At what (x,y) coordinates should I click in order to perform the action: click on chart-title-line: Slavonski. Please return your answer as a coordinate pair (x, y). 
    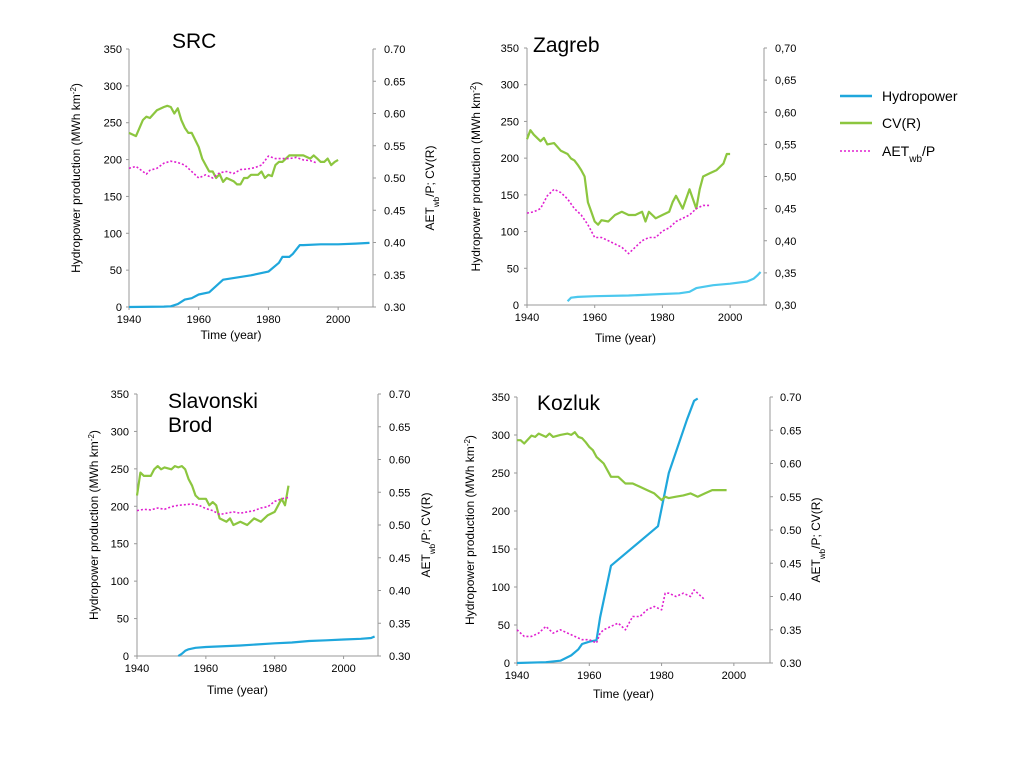
    Looking at the image, I should click on (213, 401).